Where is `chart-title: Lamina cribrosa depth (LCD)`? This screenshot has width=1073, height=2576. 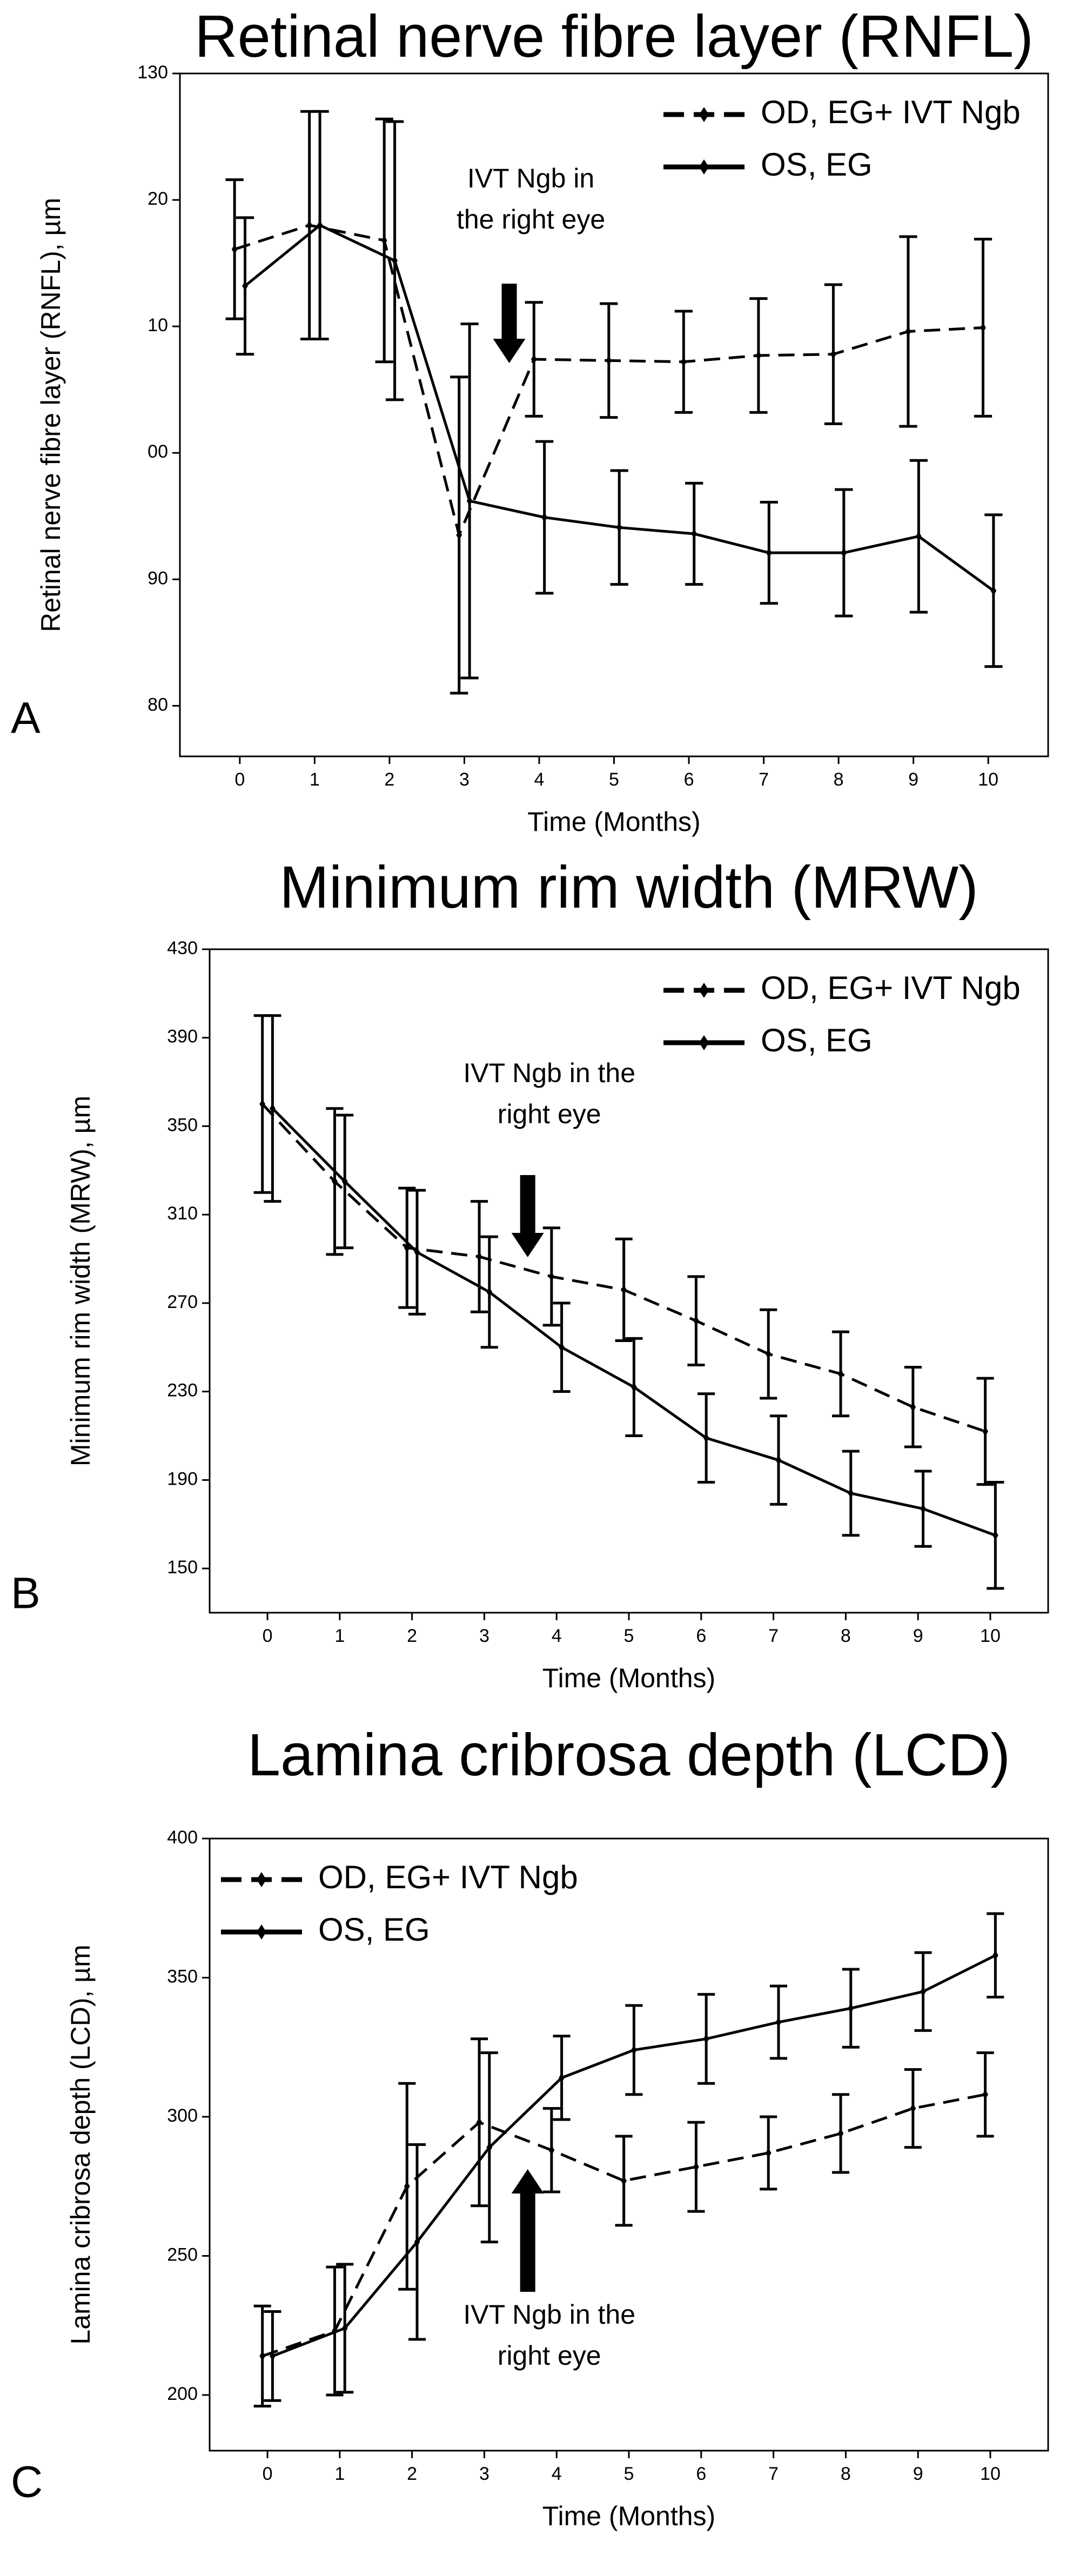 chart-title: Lamina cribrosa depth (LCD) is located at coordinates (628, 1755).